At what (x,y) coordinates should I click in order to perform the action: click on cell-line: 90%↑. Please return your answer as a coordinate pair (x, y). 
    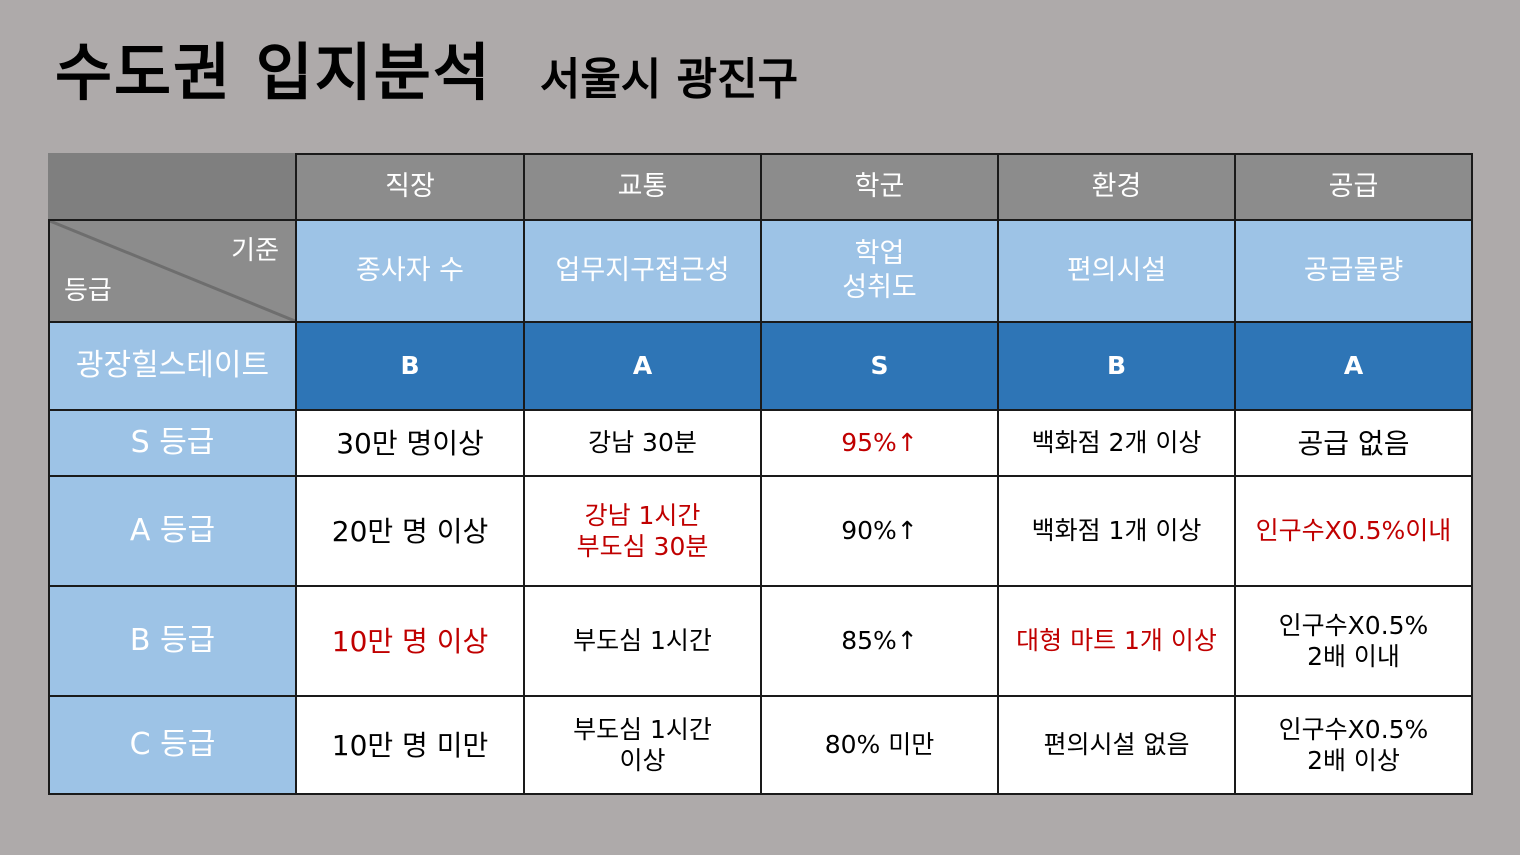
    Looking at the image, I should click on (879, 531).